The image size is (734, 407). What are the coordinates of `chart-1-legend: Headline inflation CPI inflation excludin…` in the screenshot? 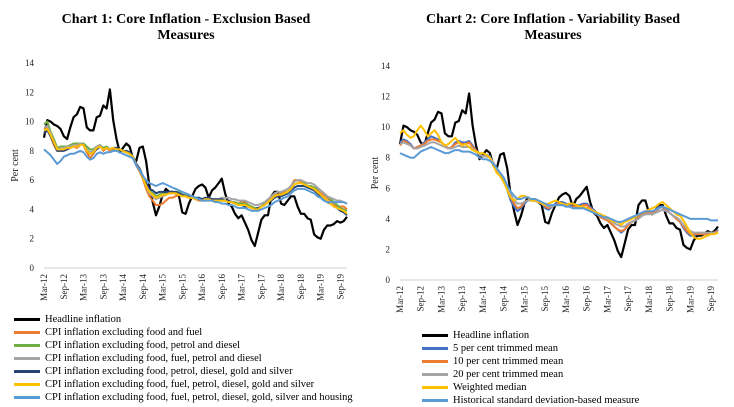 It's located at (183, 358).